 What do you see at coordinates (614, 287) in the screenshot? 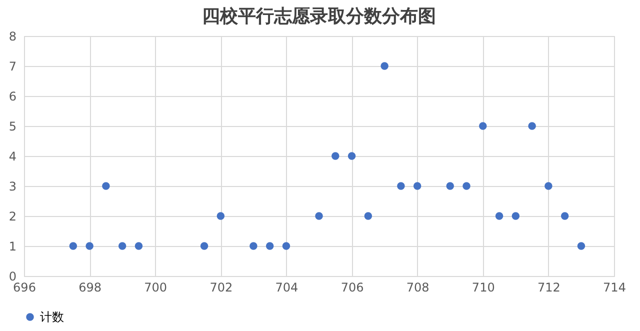
I see `x-tick-label: 714` at bounding box center [614, 287].